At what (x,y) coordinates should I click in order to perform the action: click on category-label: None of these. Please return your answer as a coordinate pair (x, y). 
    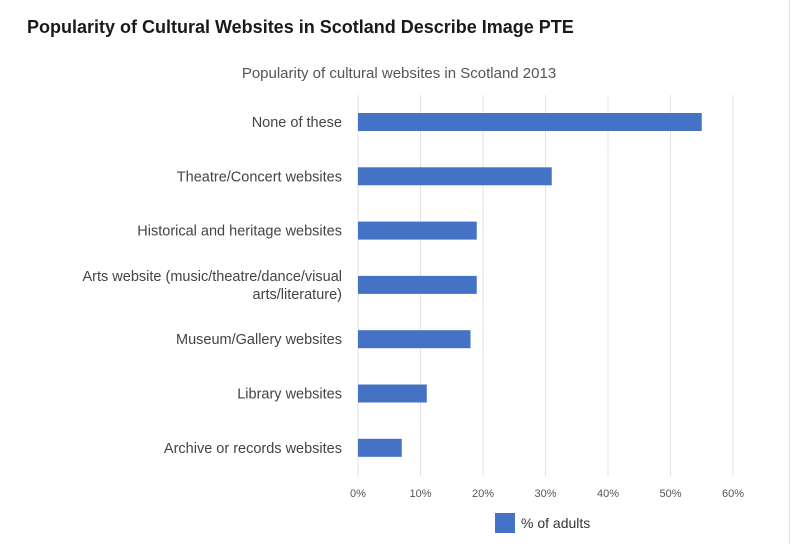
    Looking at the image, I should click on (297, 123).